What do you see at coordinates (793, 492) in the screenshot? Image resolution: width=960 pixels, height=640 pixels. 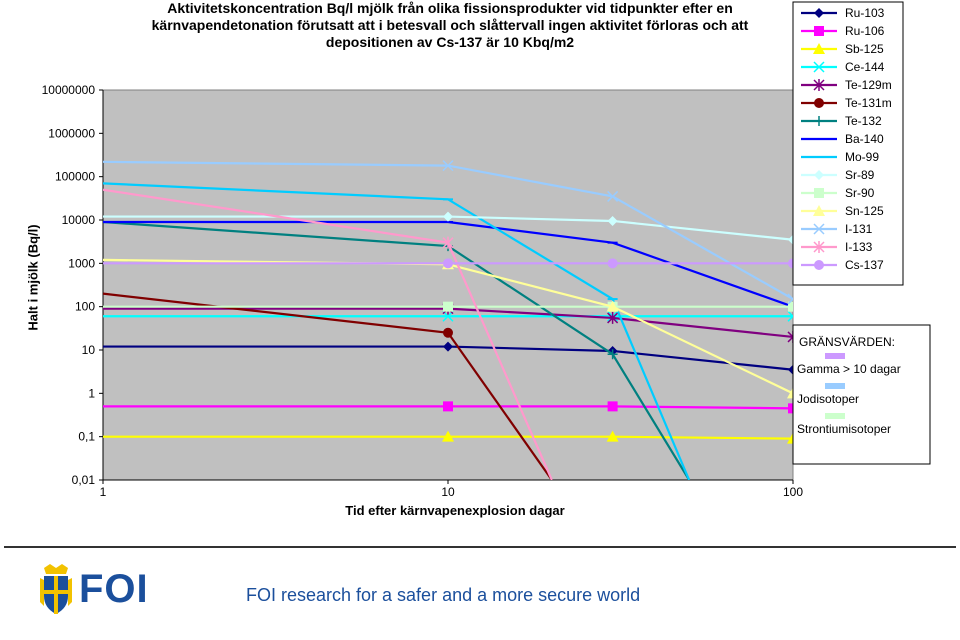 I see `x-tick-label: 100` at bounding box center [793, 492].